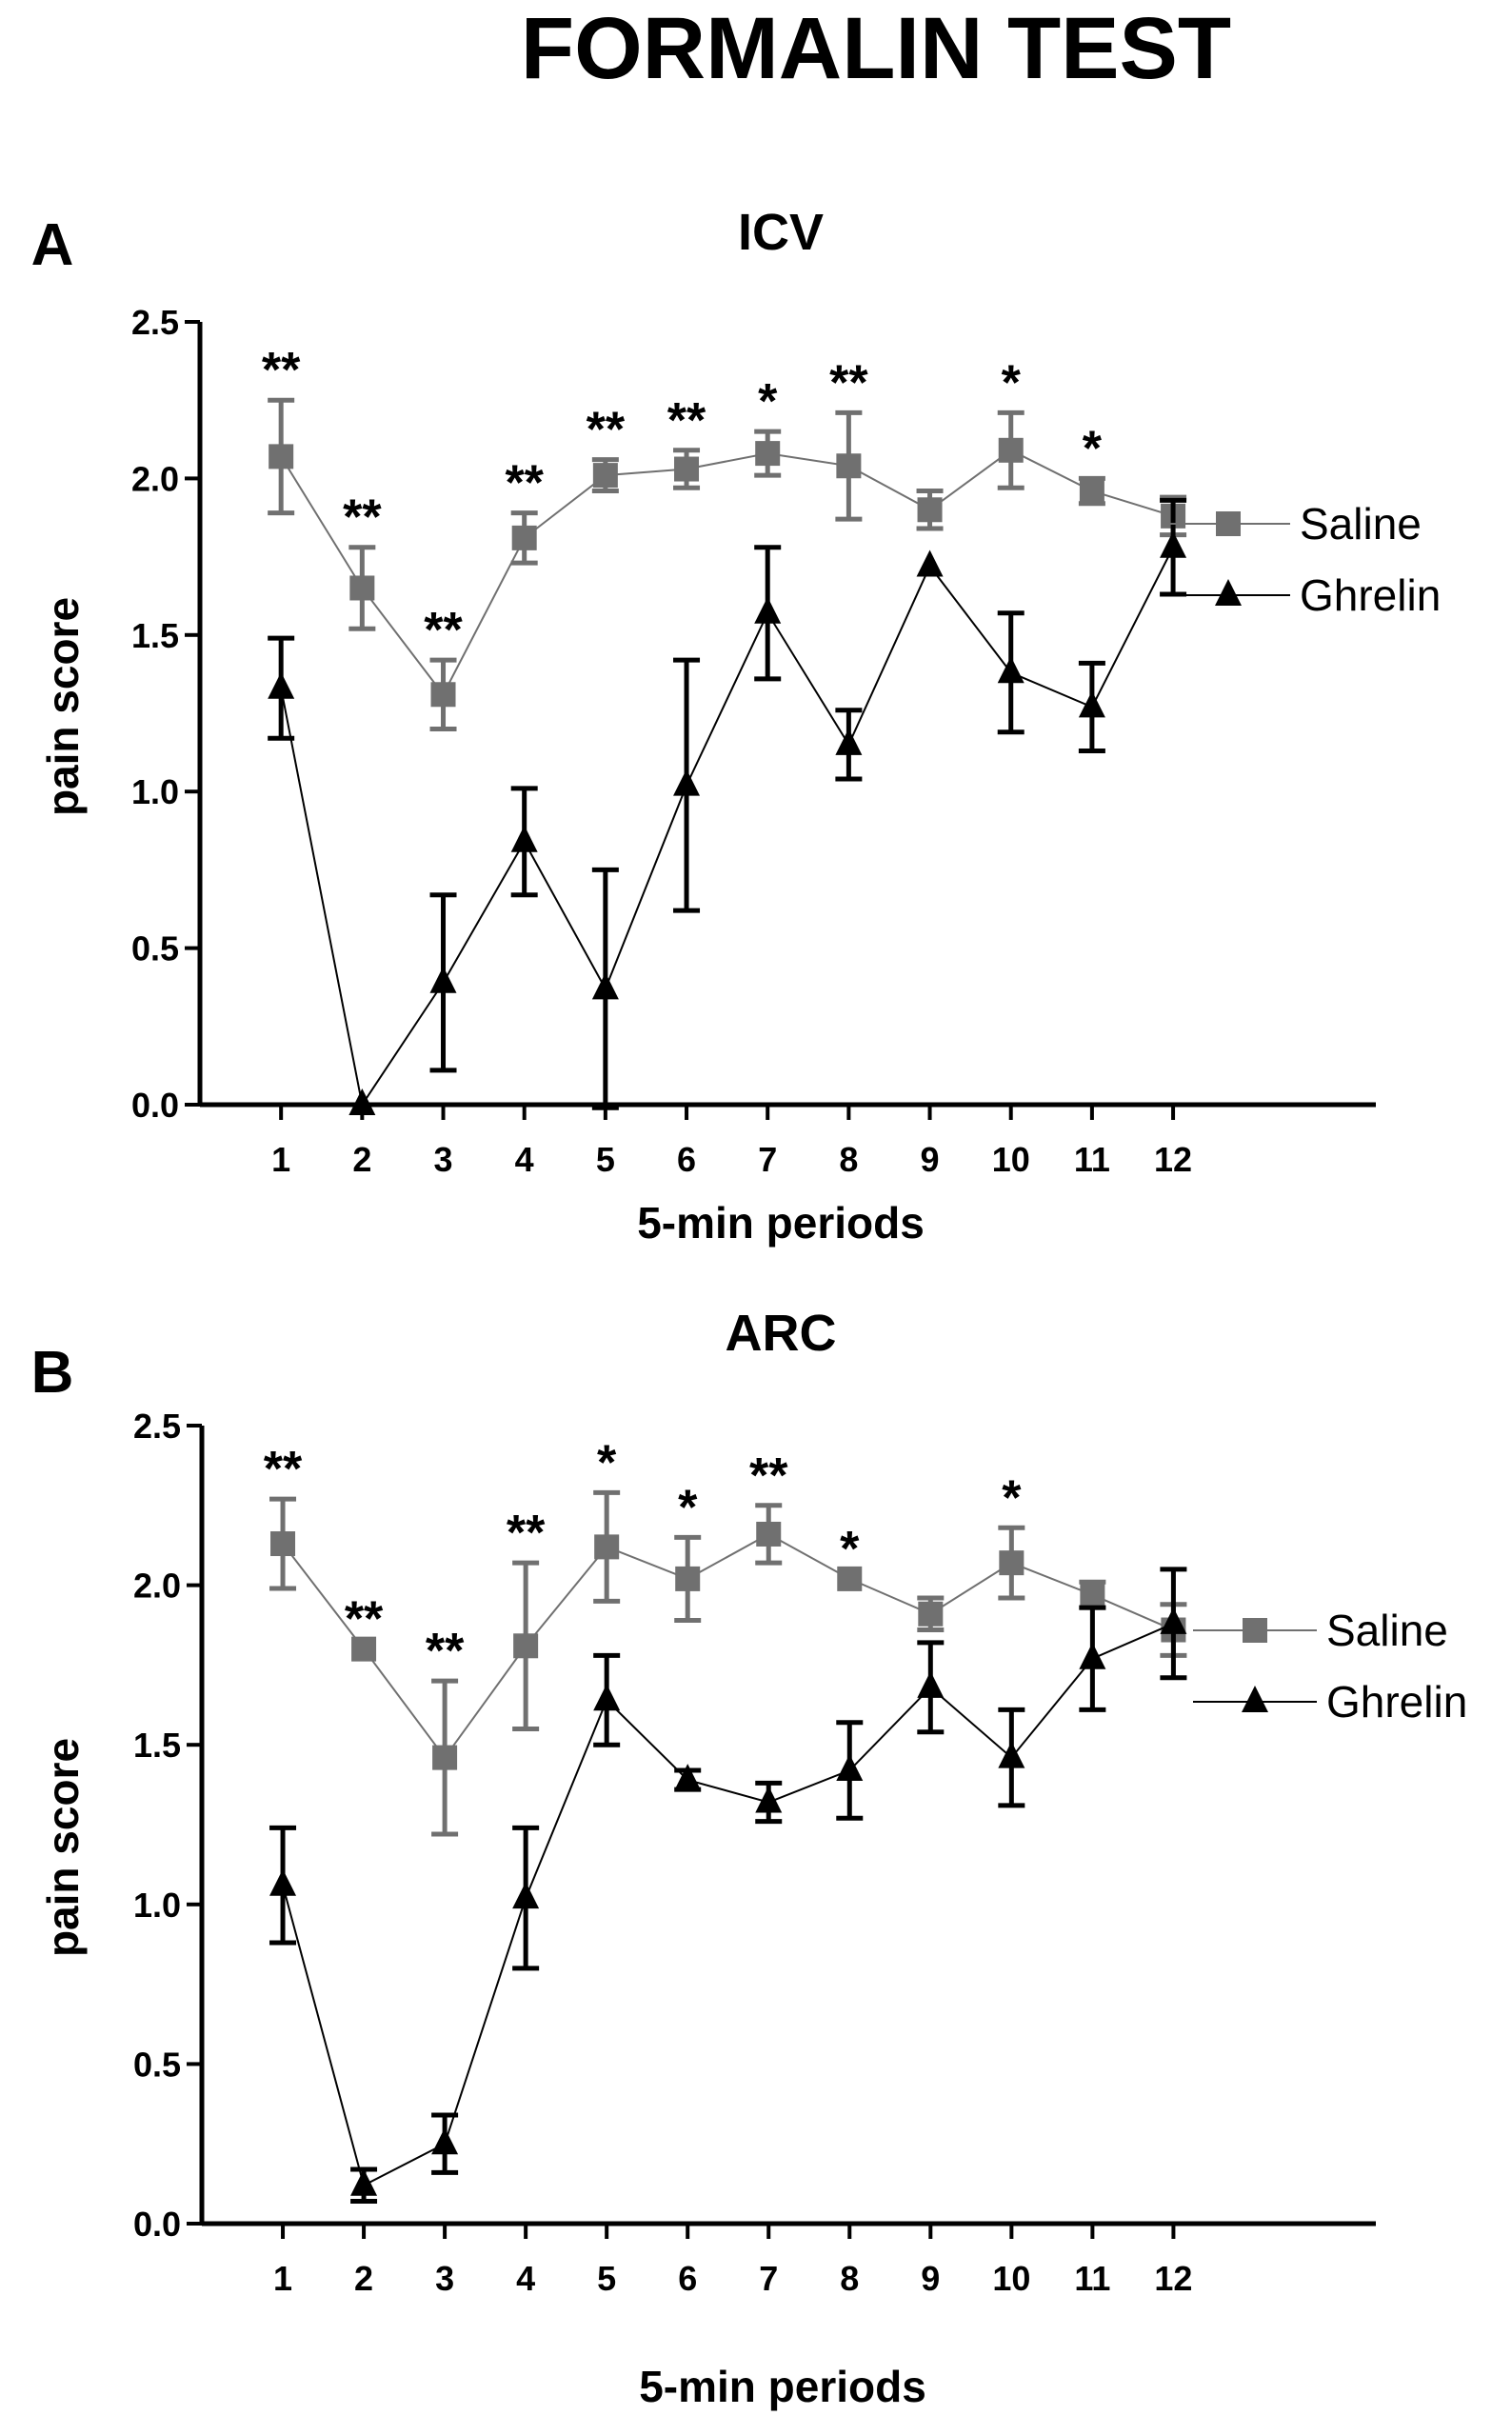 Image resolution: width=1512 pixels, height=2416 pixels. What do you see at coordinates (524, 1159) in the screenshot?
I see `x-tick-label: 4` at bounding box center [524, 1159].